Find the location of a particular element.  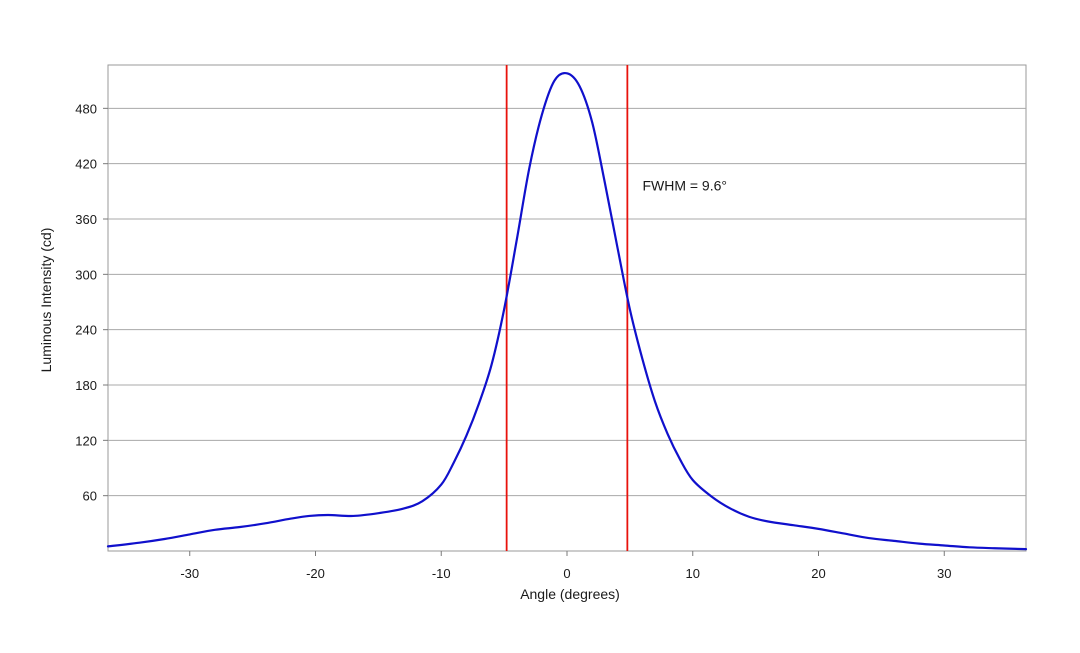

y-tick-labels: 60 120 180 240 300 360 420 480 is located at coordinates (91, 302).